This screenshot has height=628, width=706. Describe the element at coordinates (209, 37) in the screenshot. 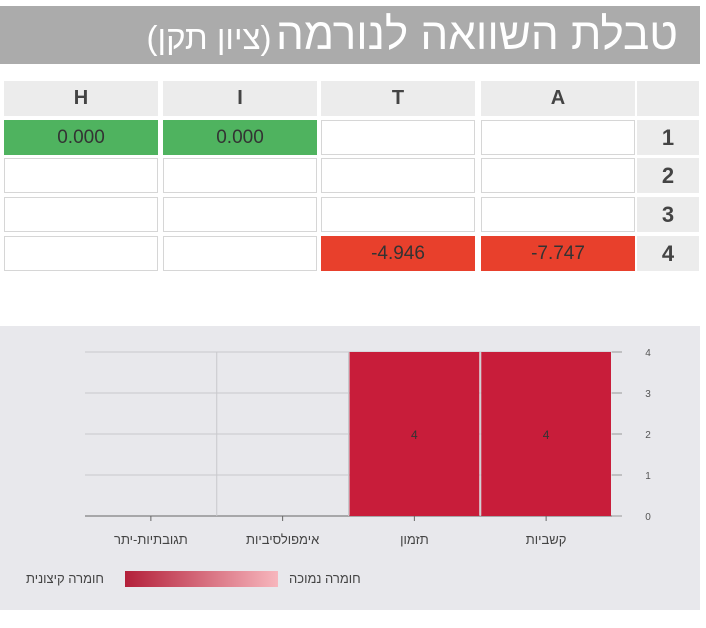

I see `title-sub: (ציון תקן)` at that location.